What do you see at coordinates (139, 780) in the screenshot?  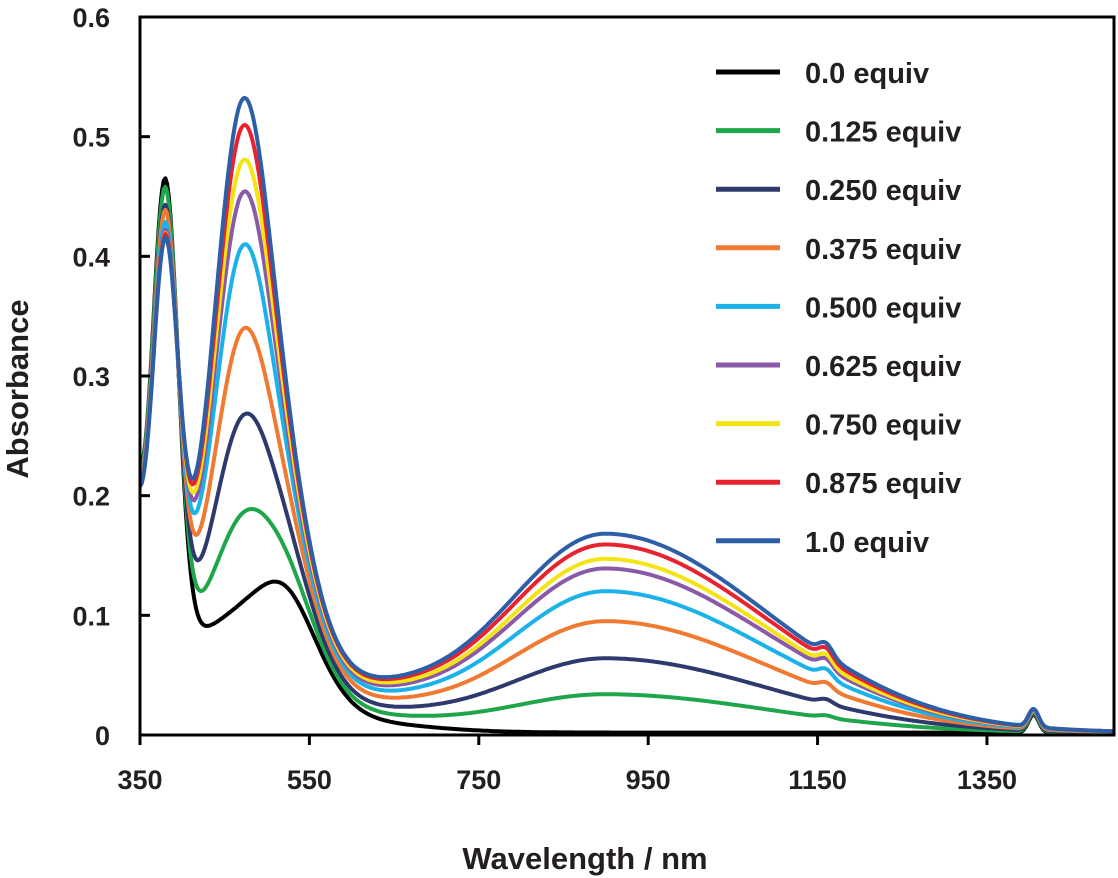 I see `x-tick-label: 350` at bounding box center [139, 780].